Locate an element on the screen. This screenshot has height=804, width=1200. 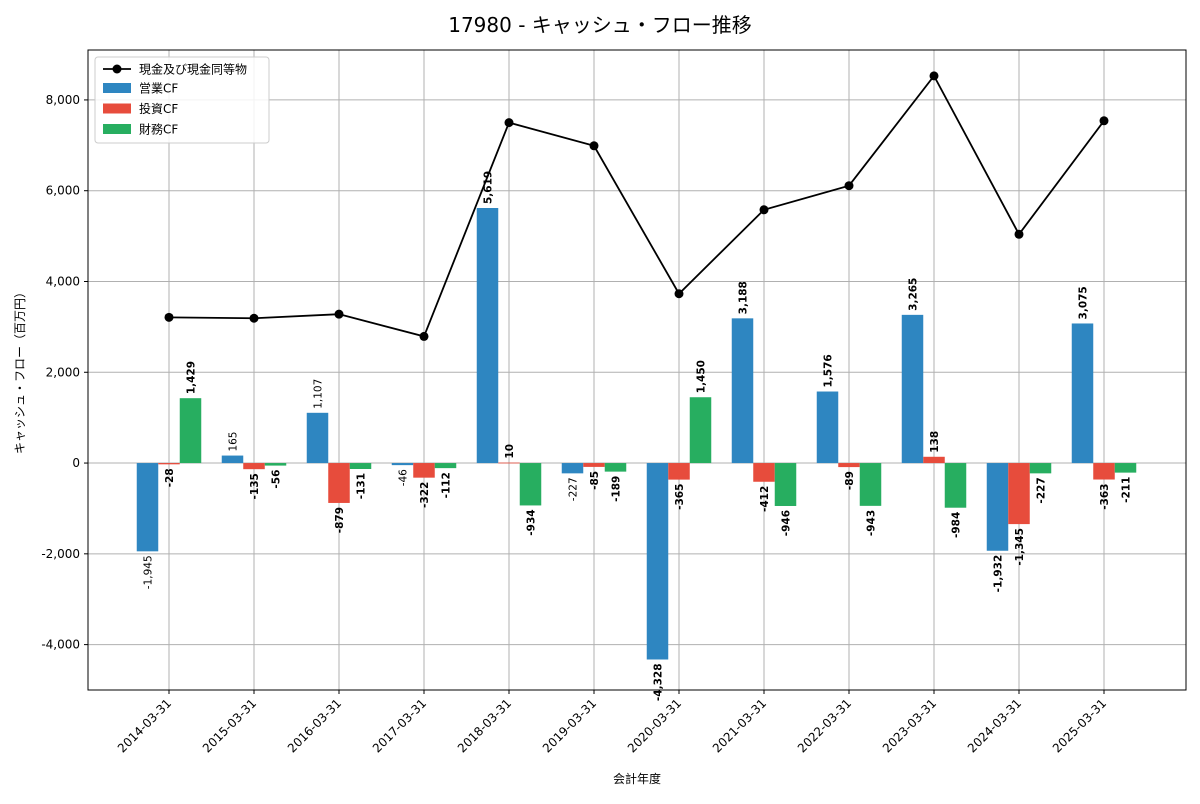
bar-value-label: 3,075 is located at coordinates (1084, 302).